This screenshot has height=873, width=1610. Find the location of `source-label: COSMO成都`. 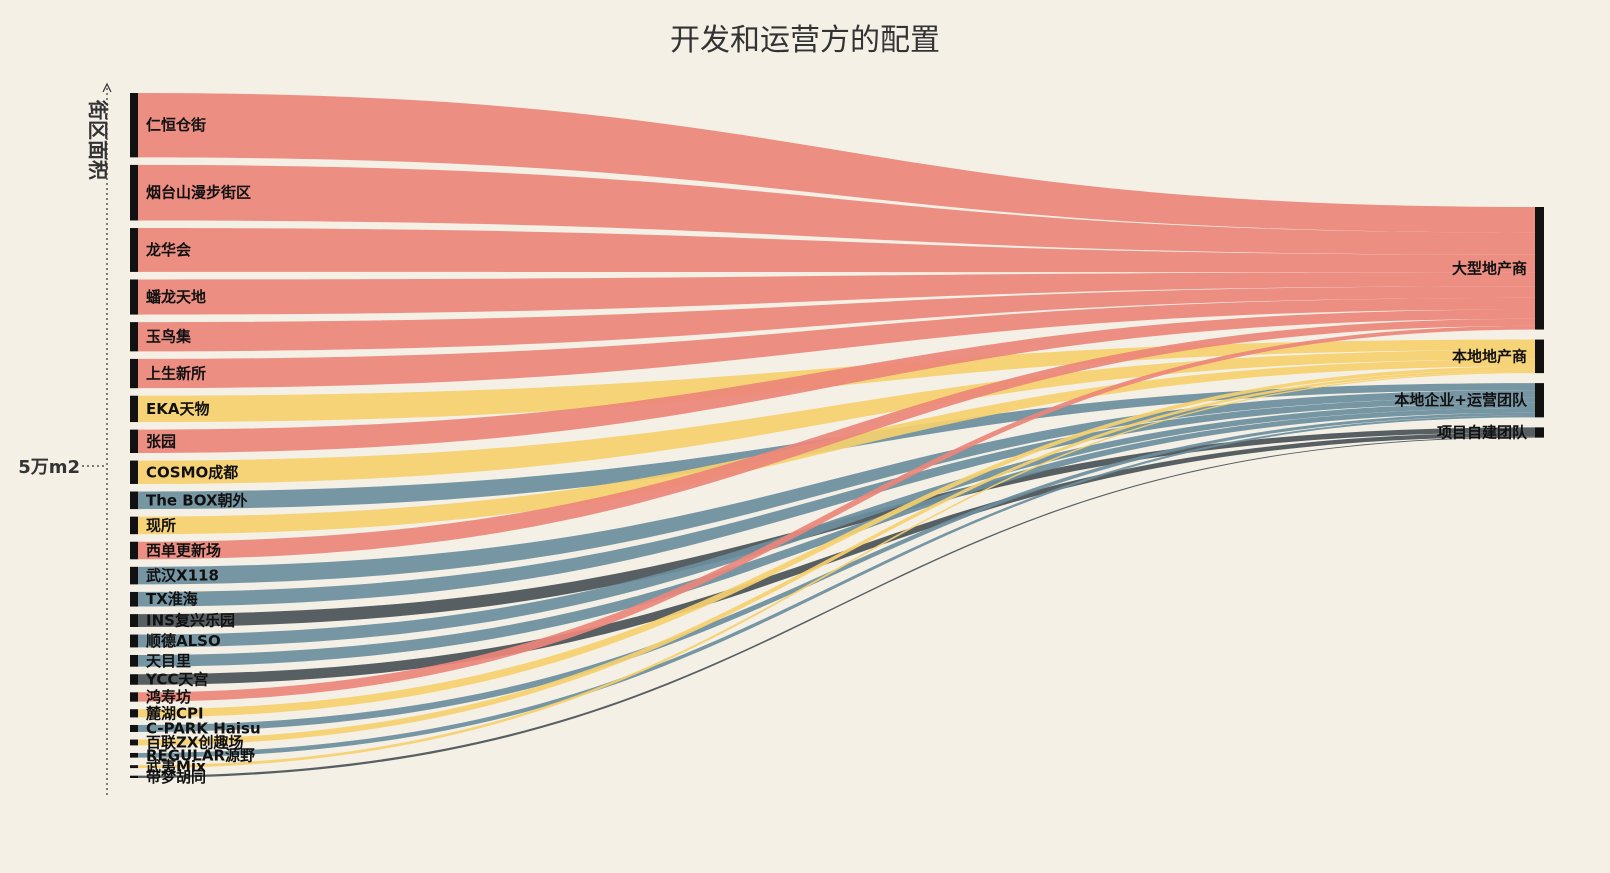

source-label: COSMO成都 is located at coordinates (192, 472).